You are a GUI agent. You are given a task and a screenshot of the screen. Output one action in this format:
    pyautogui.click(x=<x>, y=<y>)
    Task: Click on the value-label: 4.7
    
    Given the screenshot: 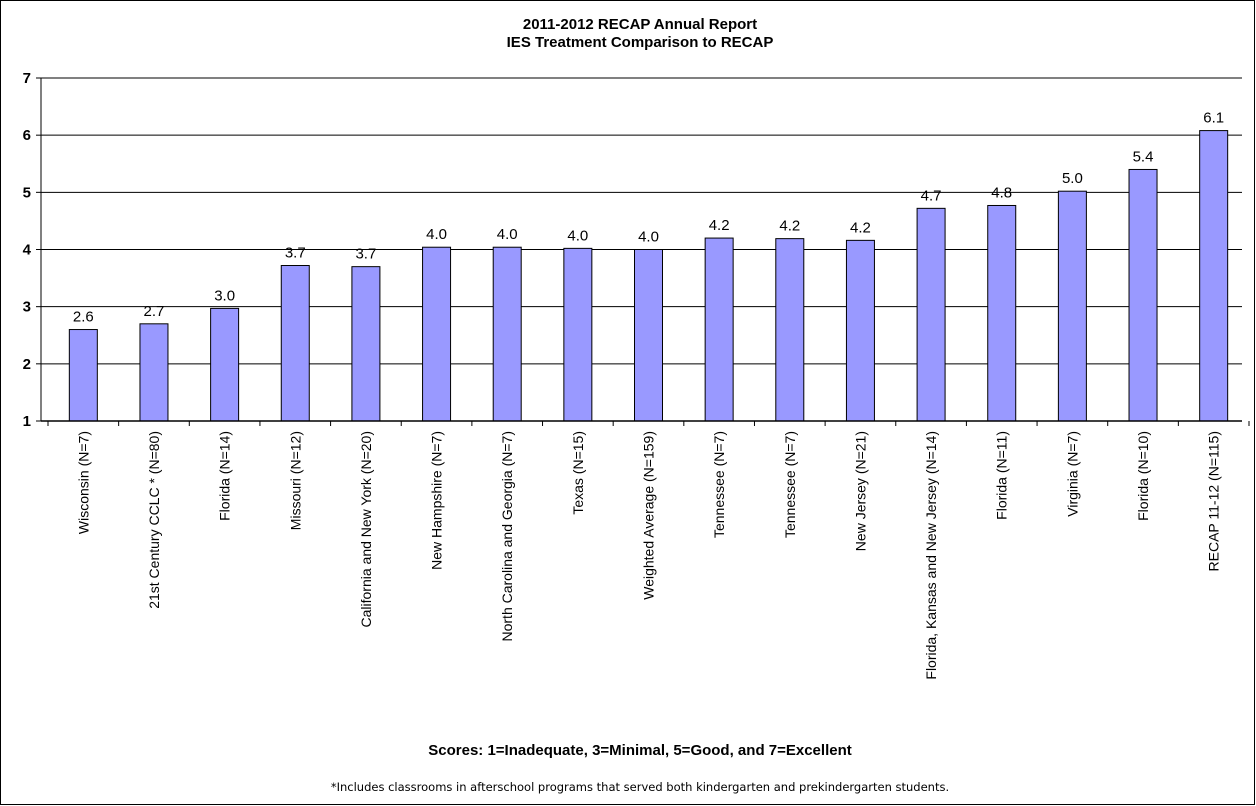 What is the action you would take?
    pyautogui.click(x=931, y=195)
    